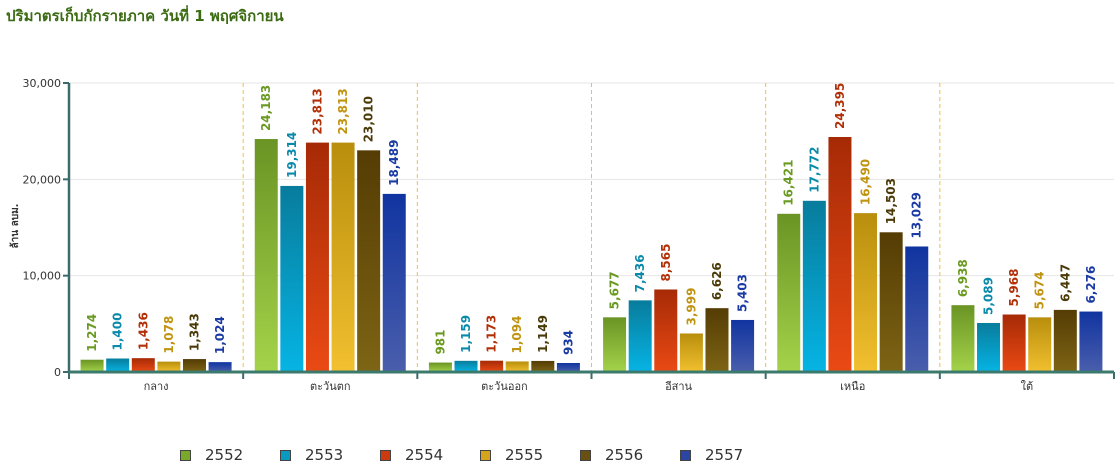 The width and height of the screenshot is (1118, 465). Describe the element at coordinates (143, 331) in the screenshot. I see `data-label: 1,436` at that location.